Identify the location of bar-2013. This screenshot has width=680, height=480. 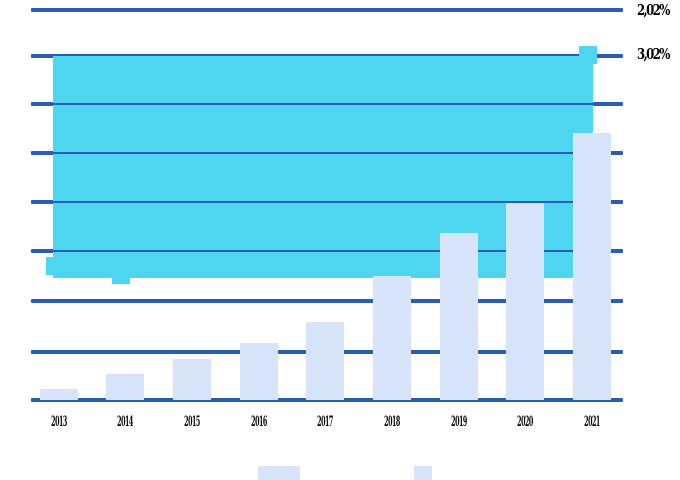
(59, 394).